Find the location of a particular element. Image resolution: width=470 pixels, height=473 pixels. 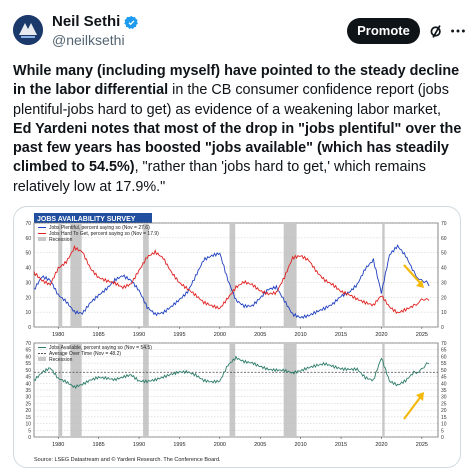

avatar is located at coordinates (28, 30).